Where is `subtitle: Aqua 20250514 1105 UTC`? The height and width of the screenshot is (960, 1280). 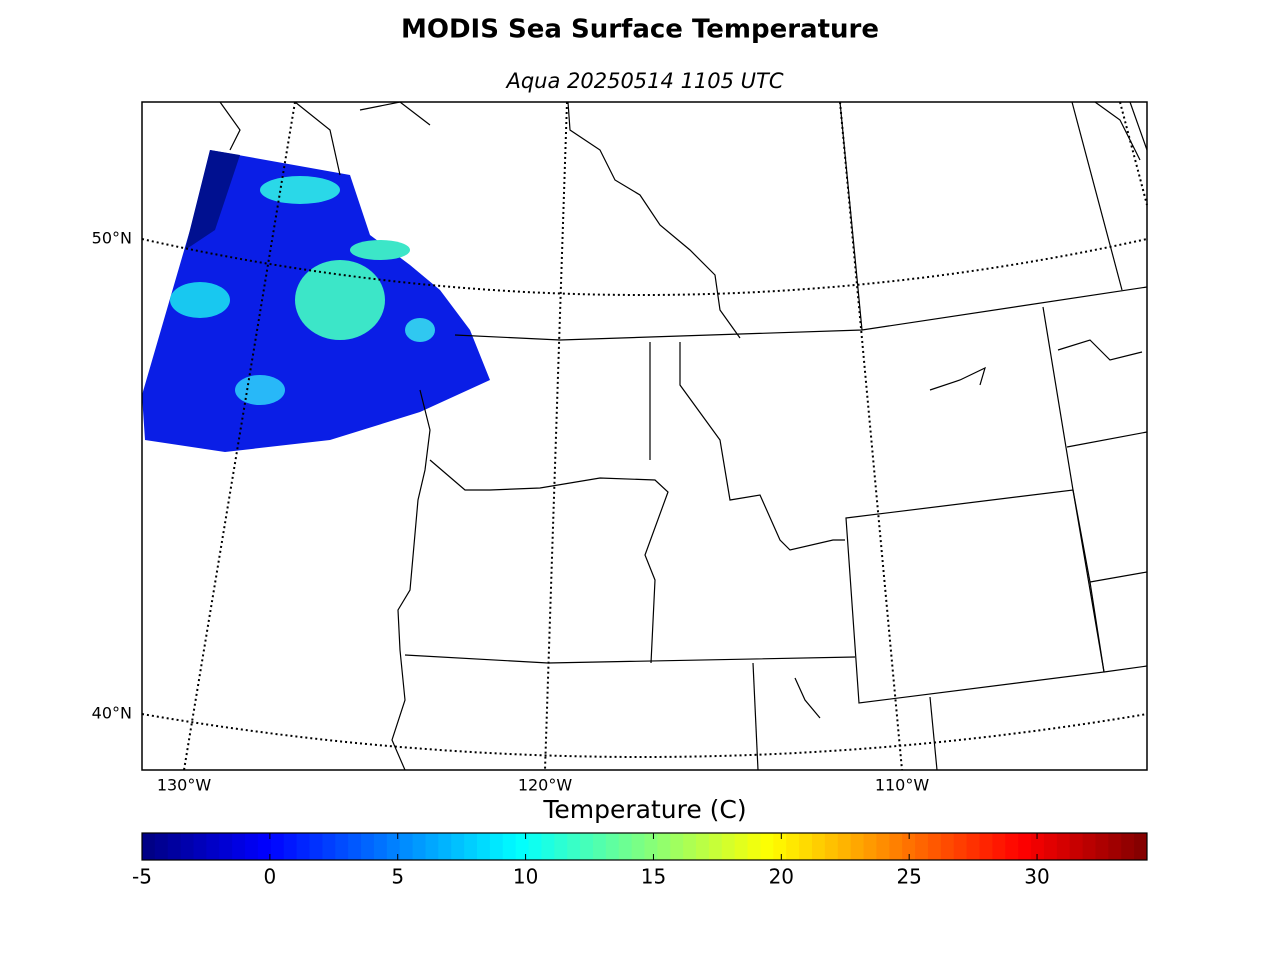
subtitle: Aqua 20250514 1105 UTC is located at coordinates (643, 81).